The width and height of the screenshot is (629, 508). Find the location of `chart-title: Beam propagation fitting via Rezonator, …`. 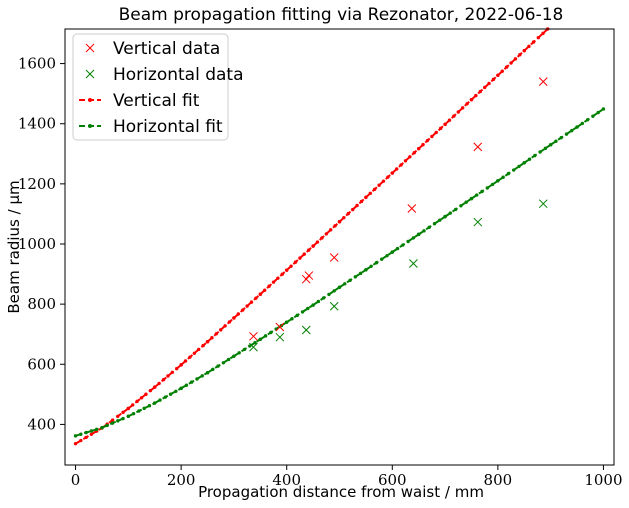

chart-title: Beam propagation fitting via Rezonator, … is located at coordinates (341, 15).